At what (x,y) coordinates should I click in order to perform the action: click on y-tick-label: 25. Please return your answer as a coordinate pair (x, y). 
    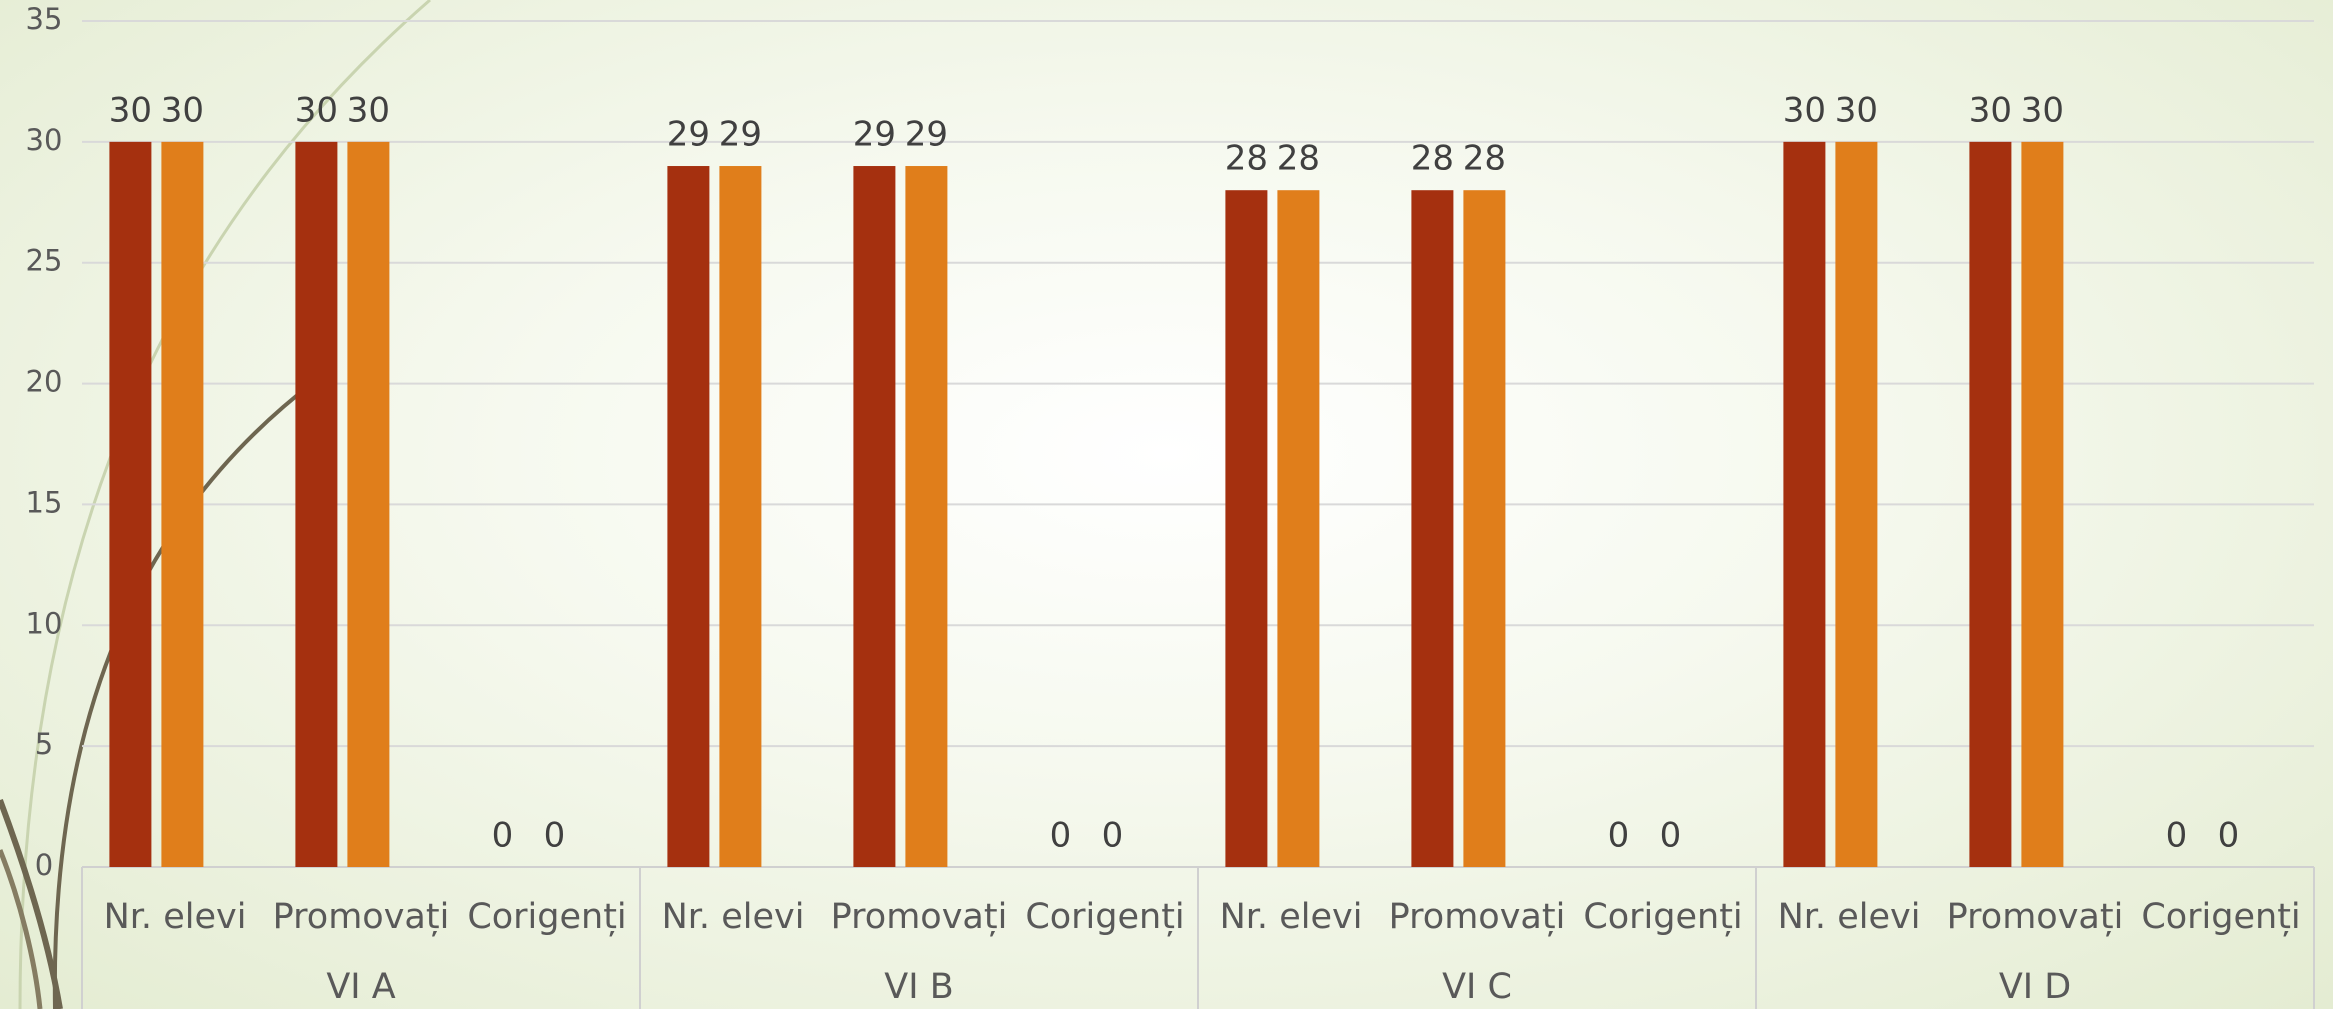
    Looking at the image, I should click on (44, 261).